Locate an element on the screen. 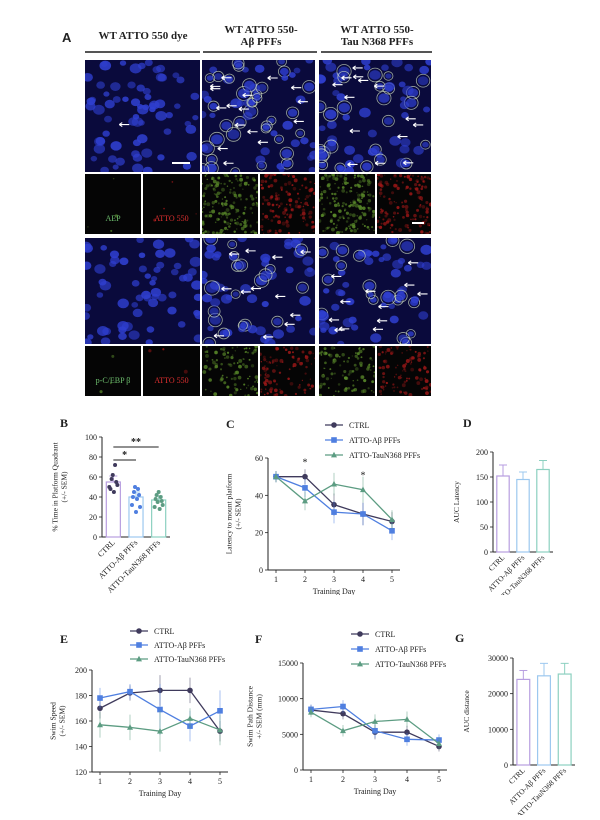 The height and width of the screenshot is (820, 600). inset-pcebp-tau-image is located at coordinates (347, 371).